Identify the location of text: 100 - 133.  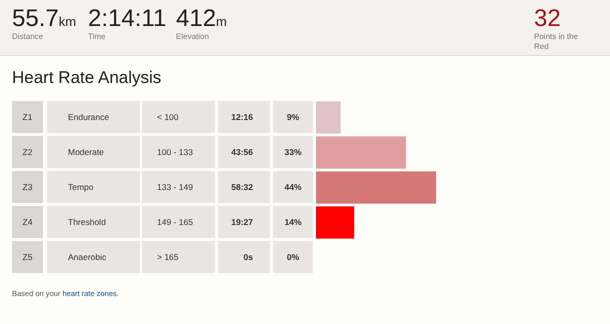
(178, 152).